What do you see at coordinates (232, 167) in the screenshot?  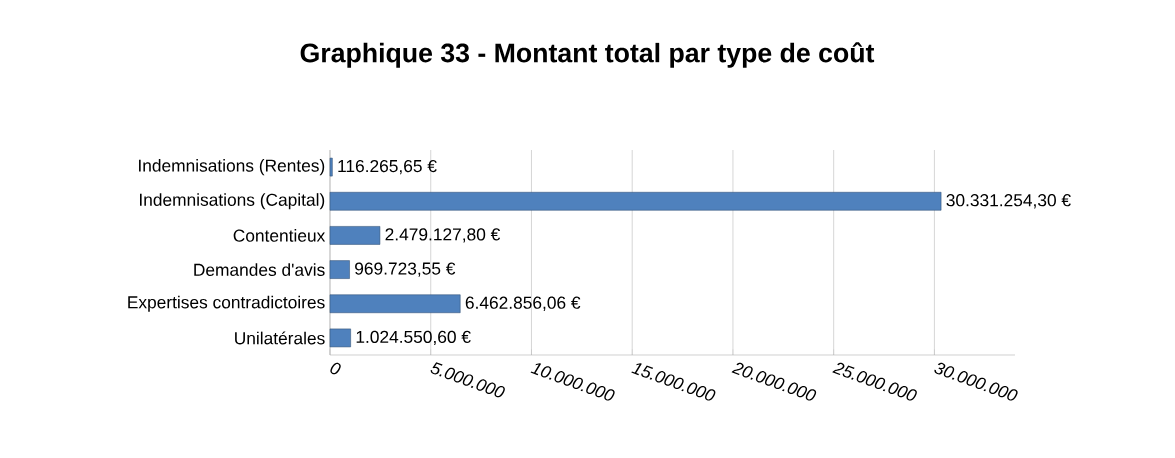 I see `y-tick-label: Indemnisations (Rentes)` at bounding box center [232, 167].